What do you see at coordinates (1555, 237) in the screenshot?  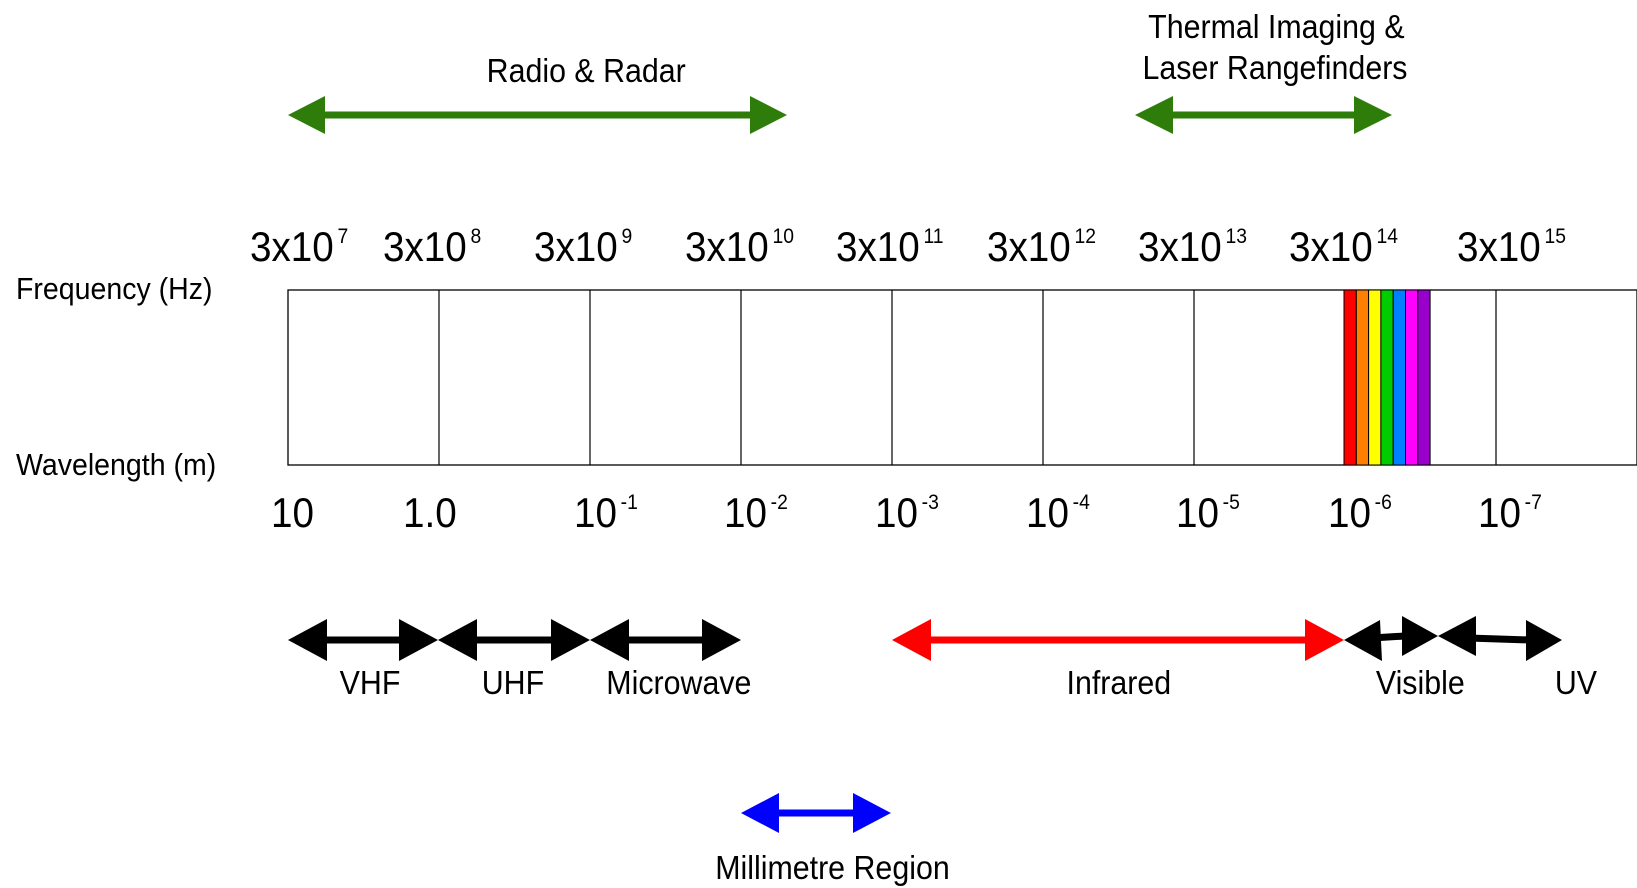 I see `frequency-tick-exponent: 15` at bounding box center [1555, 237].